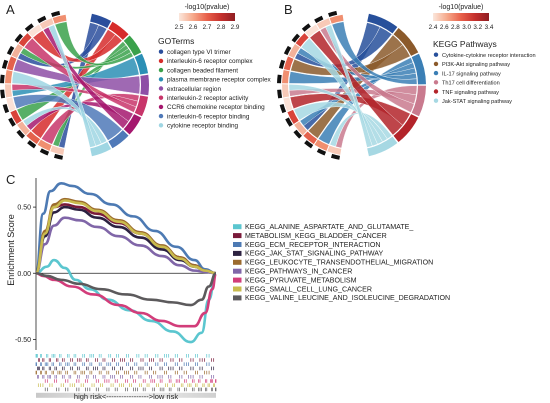 This screenshot has height=403, width=550. What do you see at coordinates (471, 84) in the screenshot?
I see `legend-item-label: Th17 cell differentiation` at bounding box center [471, 84].